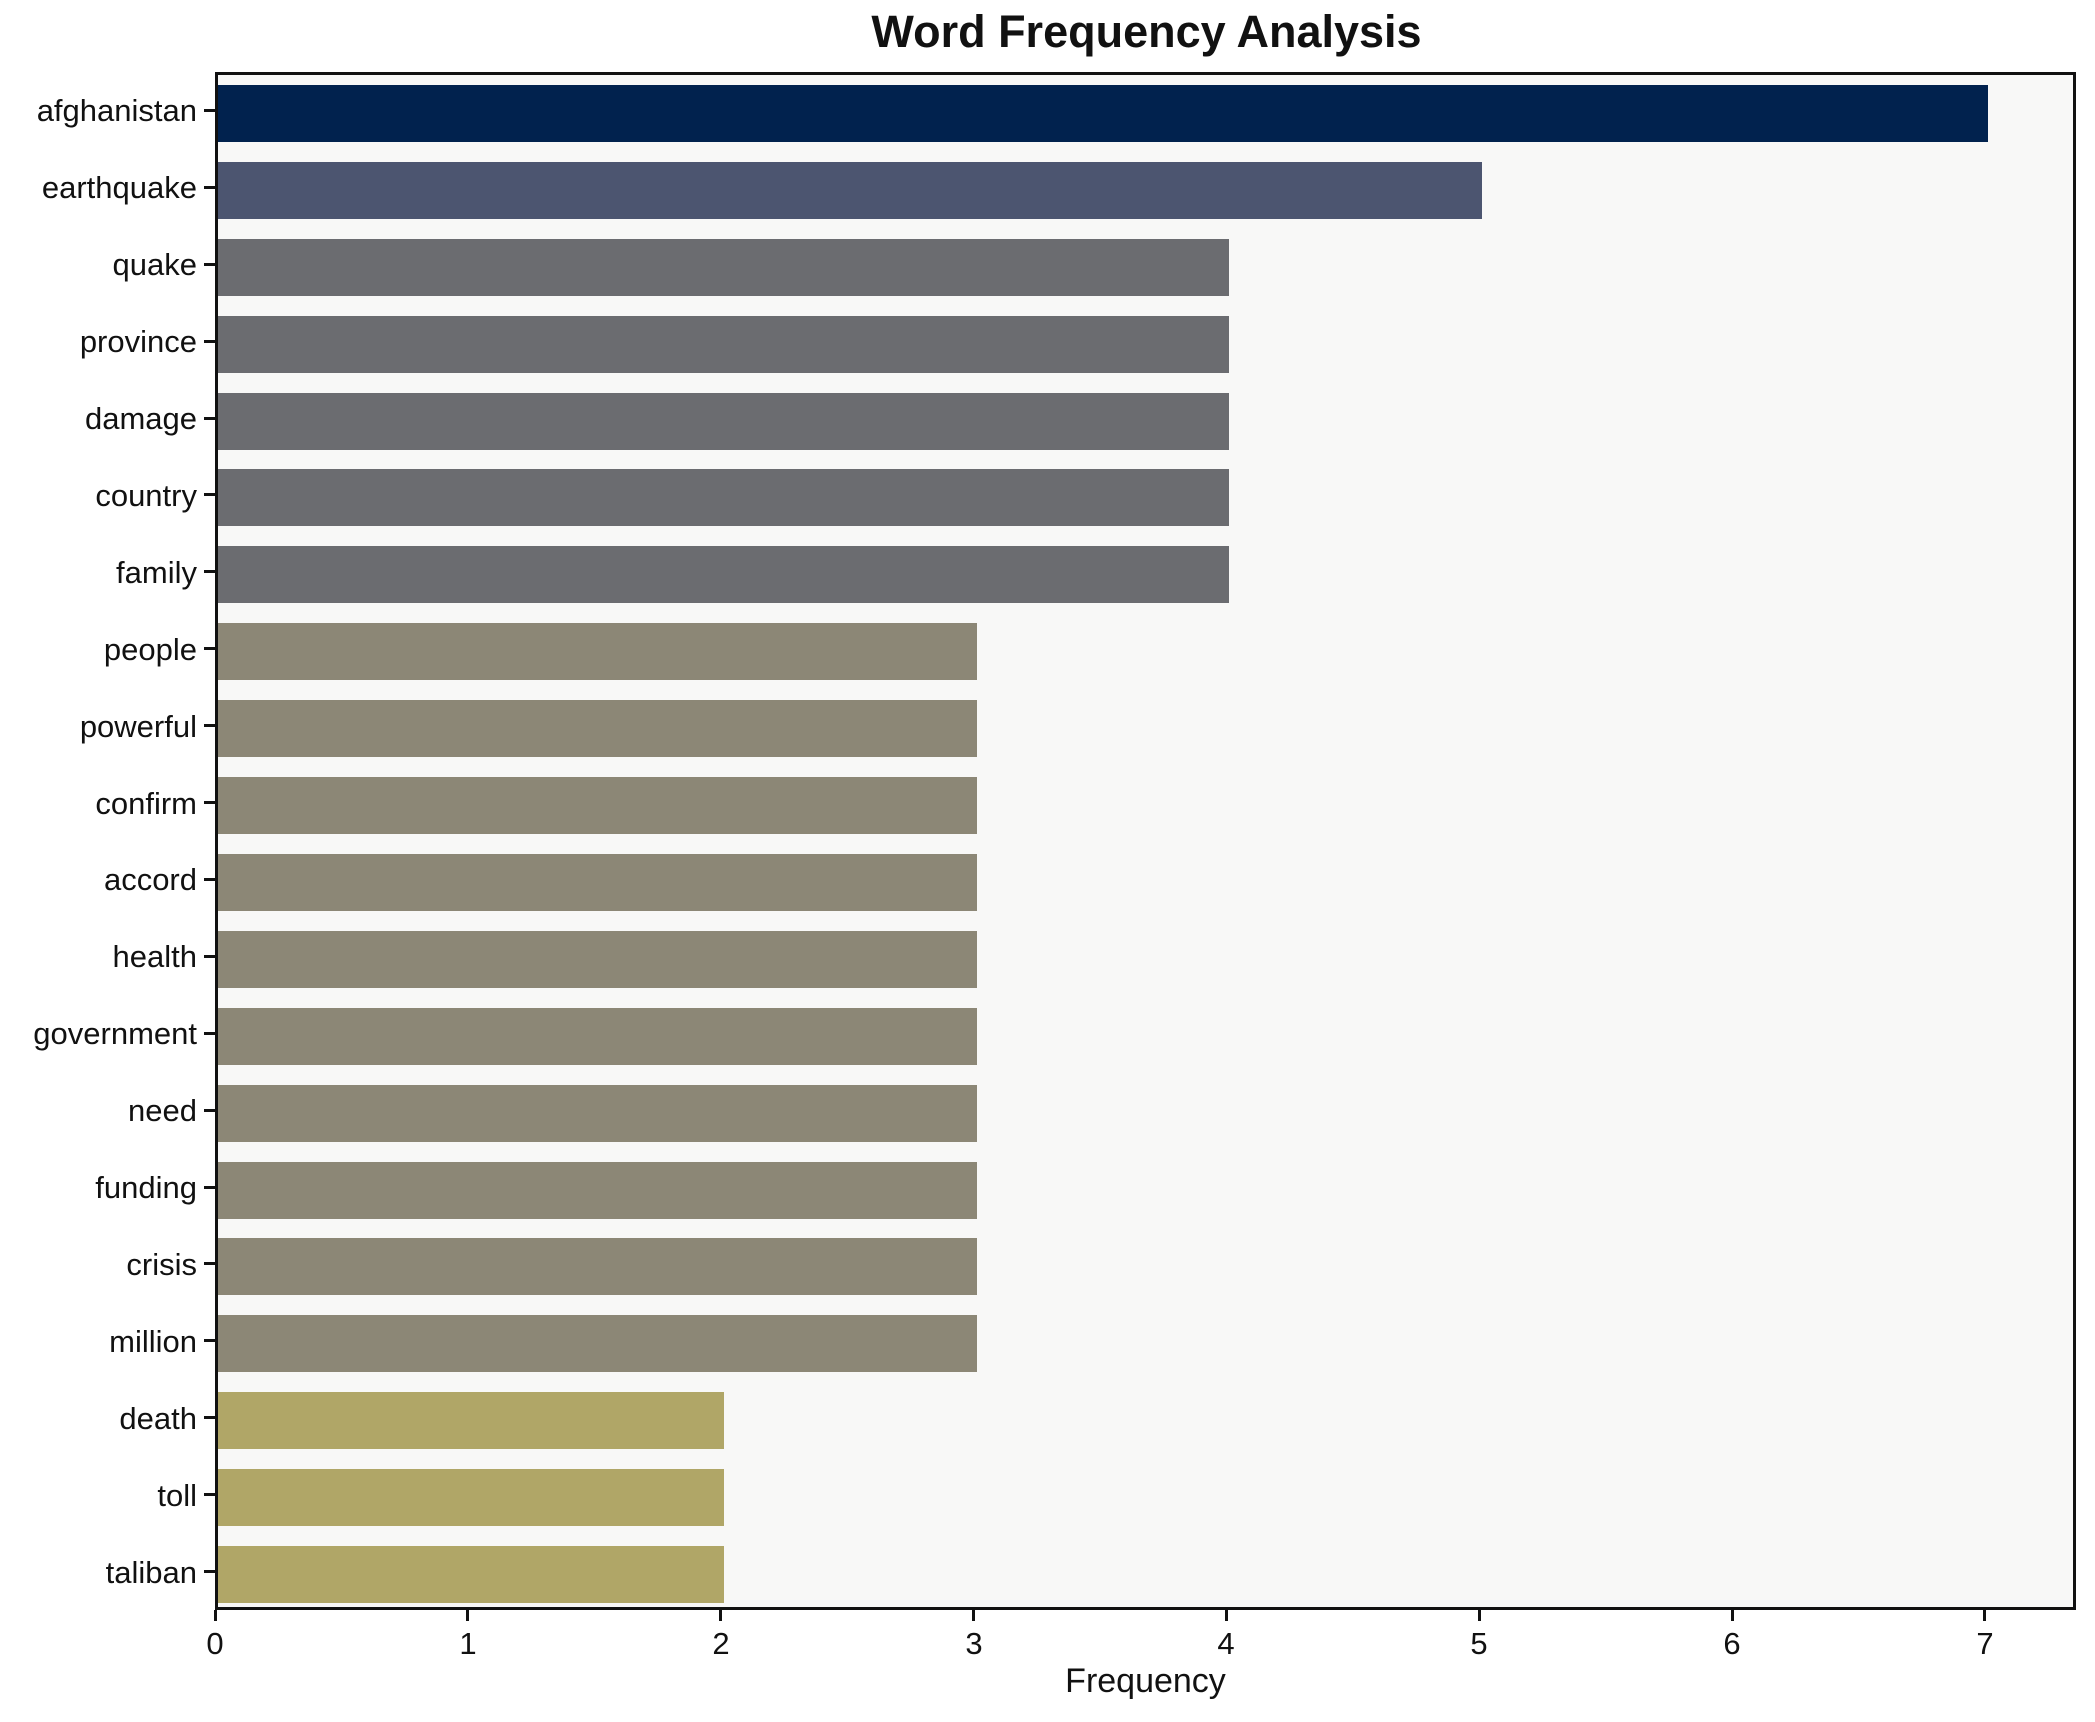  I want to click on y-tick-label-death: death, so click(158, 1418).